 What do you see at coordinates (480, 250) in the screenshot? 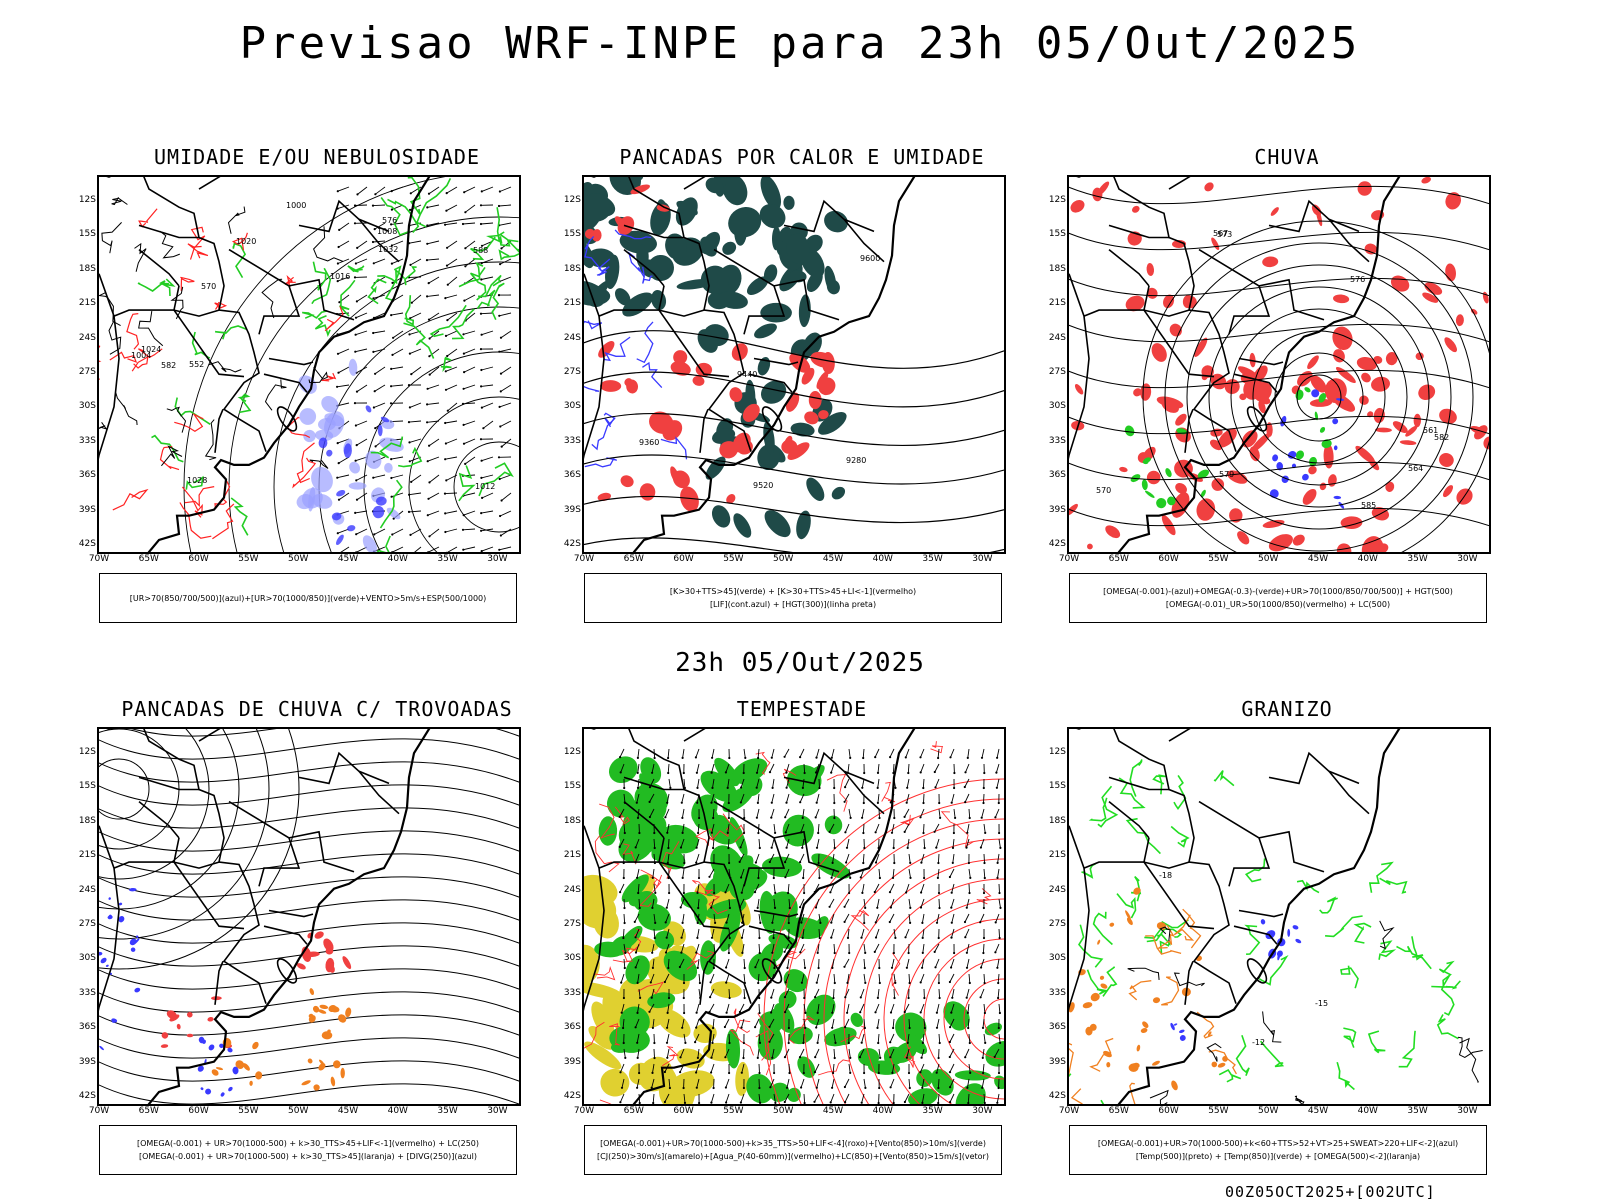
I see `contour-label: 588` at bounding box center [480, 250].